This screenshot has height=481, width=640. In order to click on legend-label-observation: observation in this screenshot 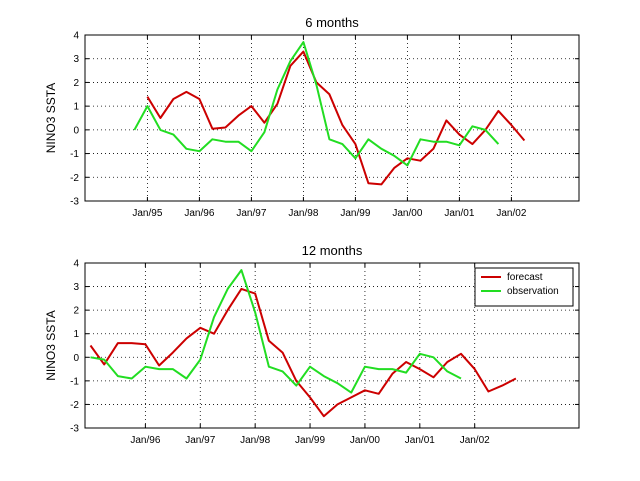, I will do `click(533, 291)`.